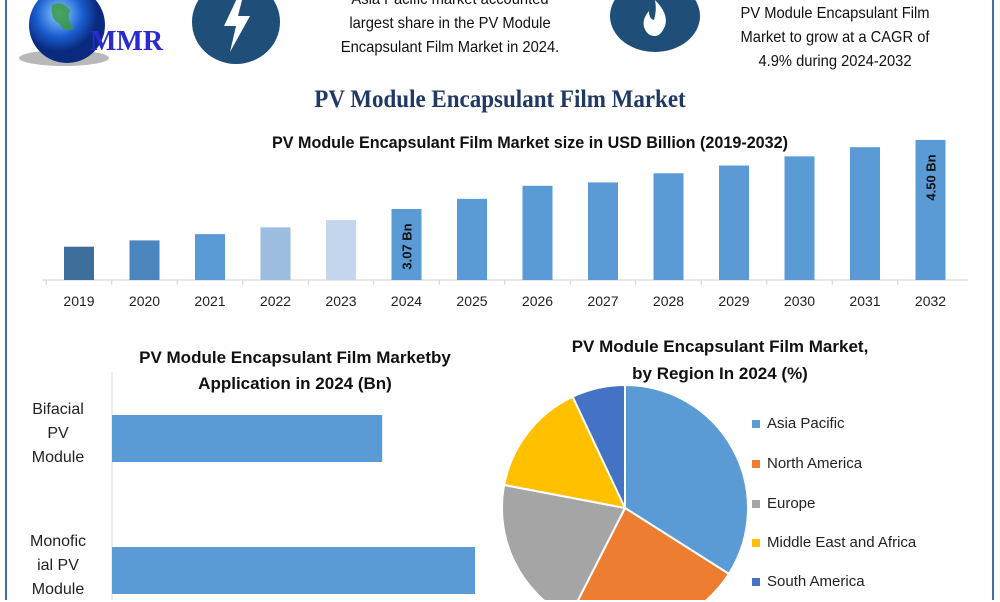 The width and height of the screenshot is (1000, 602). What do you see at coordinates (144, 260) in the screenshot?
I see `bar-2020` at bounding box center [144, 260].